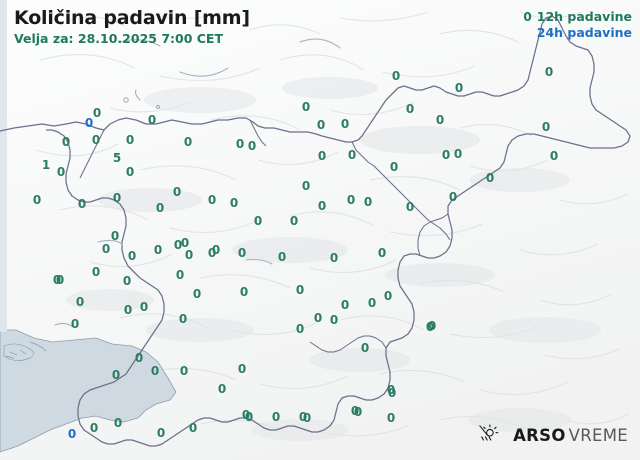 This screenshot has height=460, width=640. Describe the element at coordinates (117, 158) in the screenshot. I see `station-value: 5` at that location.